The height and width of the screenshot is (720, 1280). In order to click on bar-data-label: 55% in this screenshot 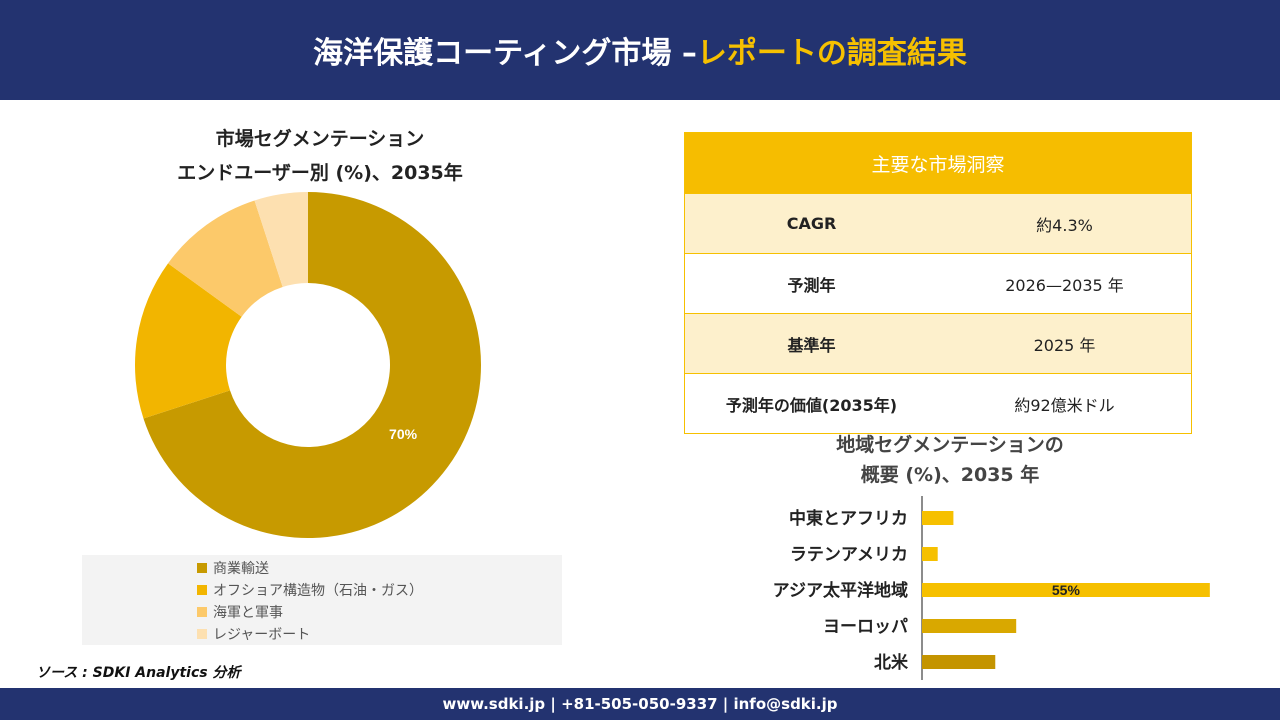, I will do `click(1066, 590)`.